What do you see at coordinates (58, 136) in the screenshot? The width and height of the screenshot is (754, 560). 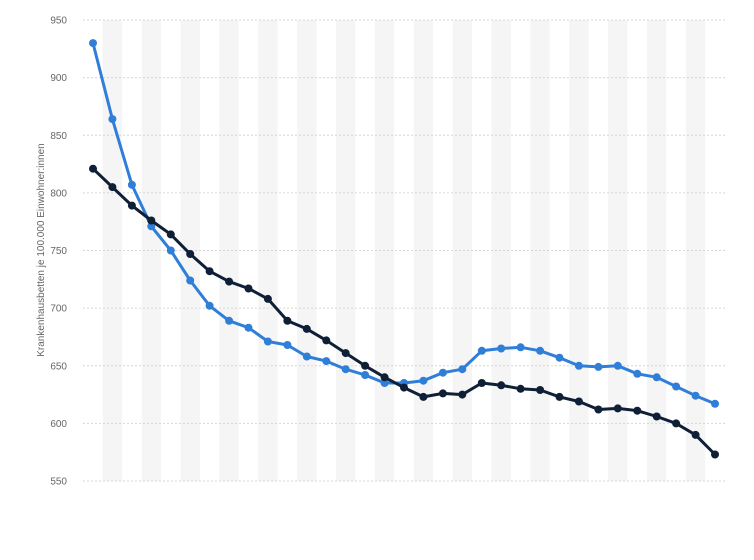 I see `y-tick-label: 850` at bounding box center [58, 136].